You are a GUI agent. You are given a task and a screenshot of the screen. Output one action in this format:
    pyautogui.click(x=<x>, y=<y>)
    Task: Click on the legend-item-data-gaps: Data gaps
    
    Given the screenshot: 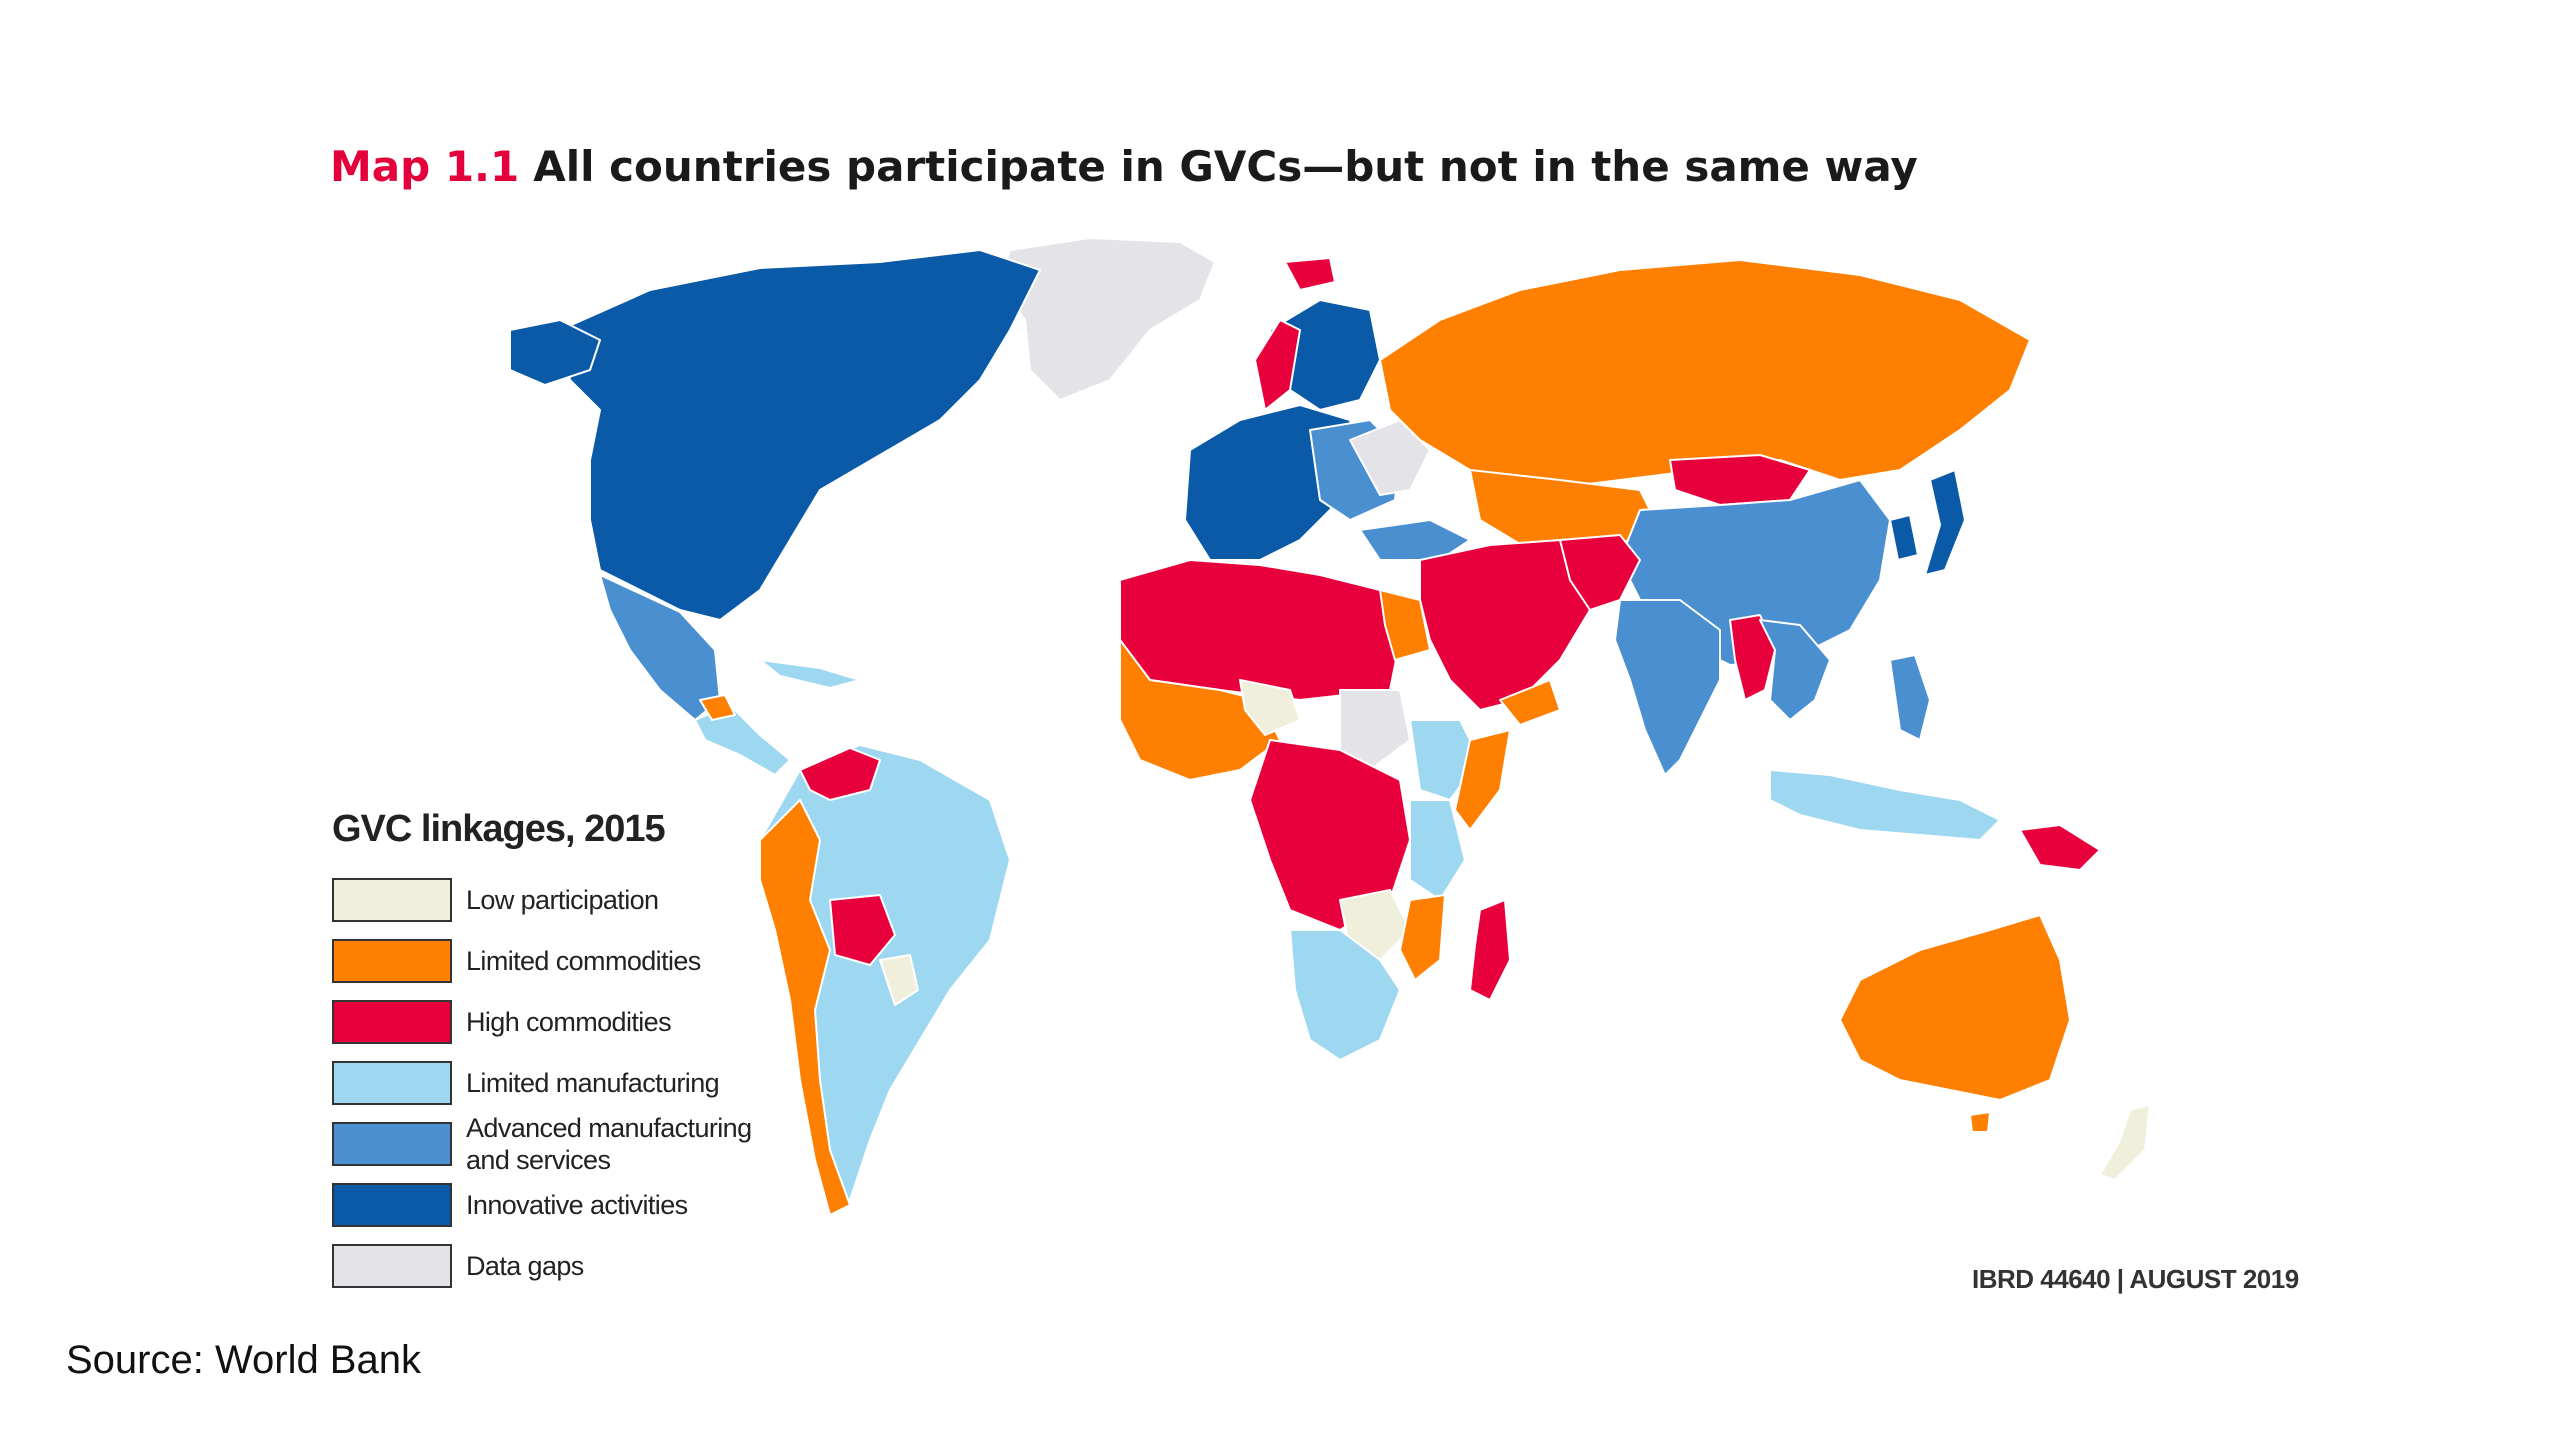 What is the action you would take?
    pyautogui.click(x=562, y=1265)
    